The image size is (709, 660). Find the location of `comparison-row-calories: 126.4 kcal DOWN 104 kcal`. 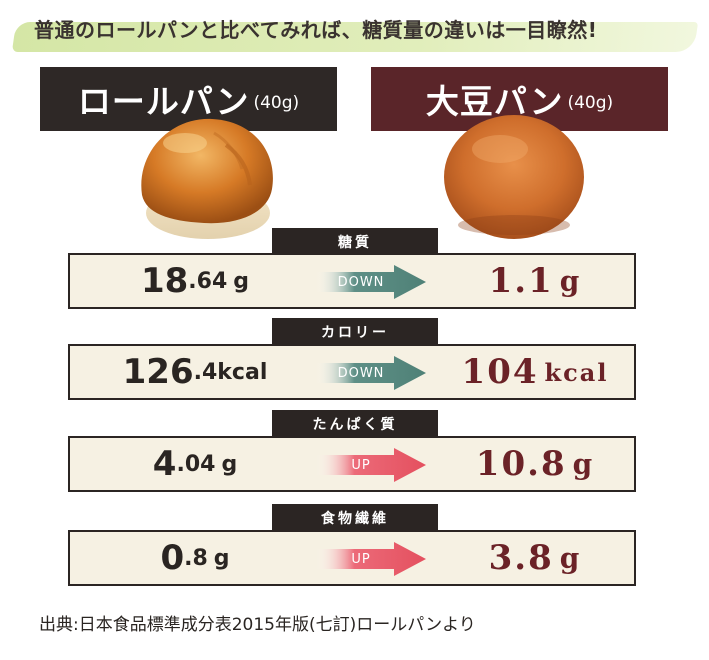

comparison-row-calories: 126.4 kcal DOWN 104 kcal is located at coordinates (352, 372).